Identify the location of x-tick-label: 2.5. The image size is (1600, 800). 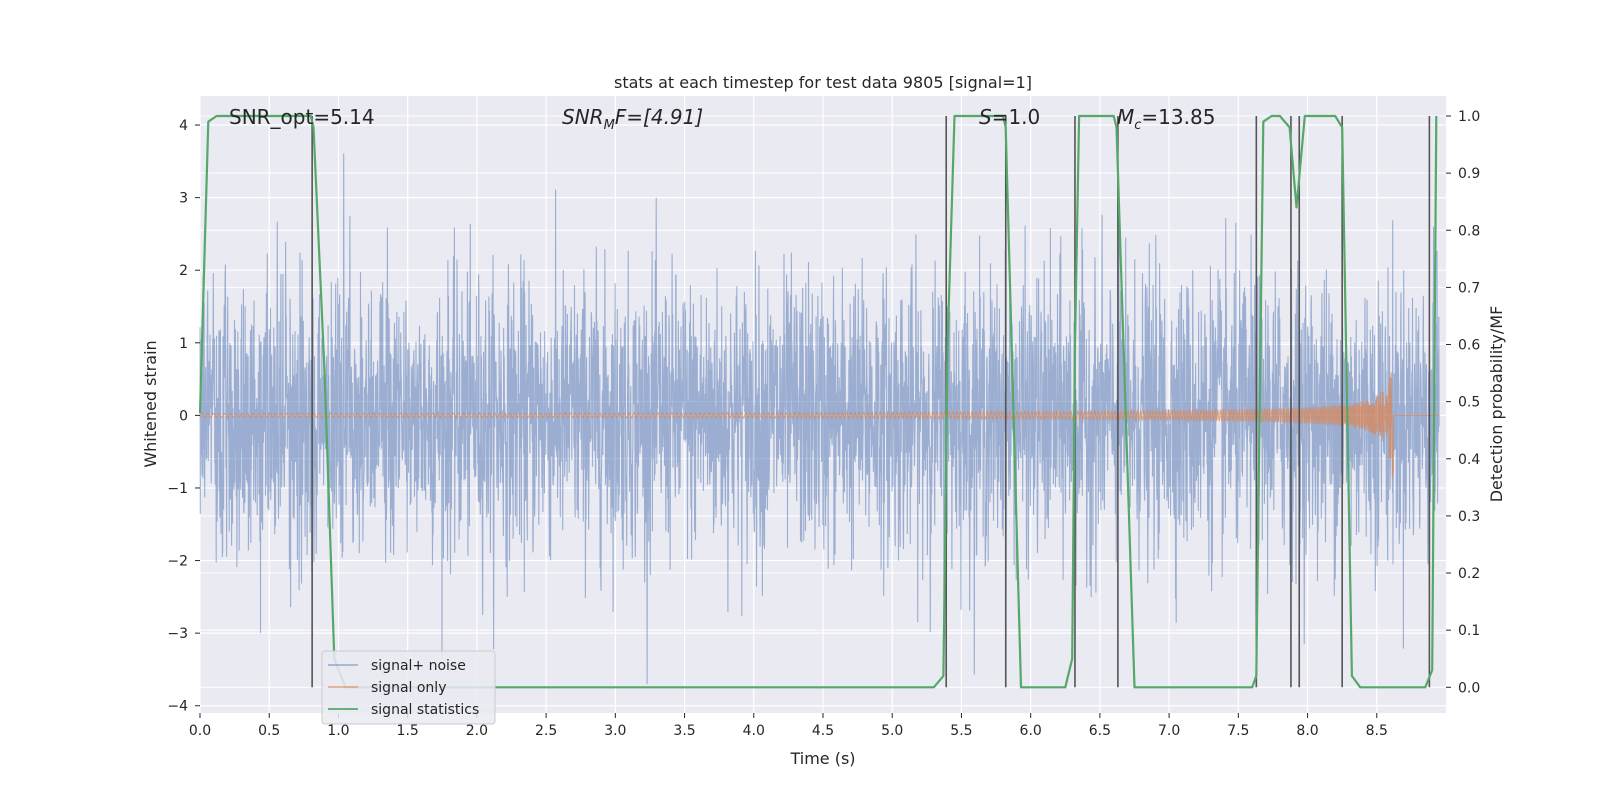
(546, 731).